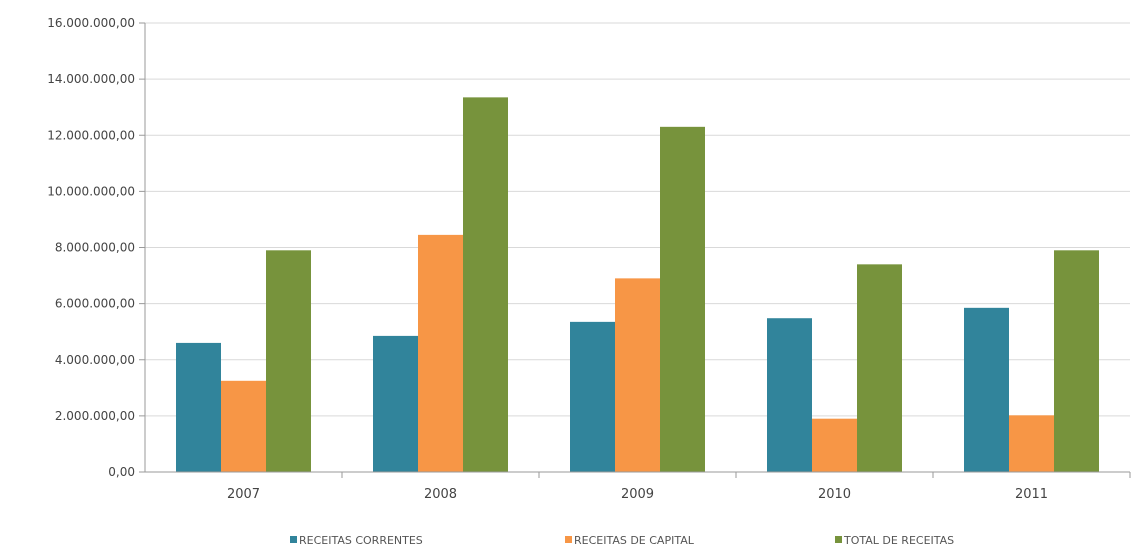  Describe the element at coordinates (95, 416) in the screenshot. I see `y-tick-label: 2.000.000,00` at that location.